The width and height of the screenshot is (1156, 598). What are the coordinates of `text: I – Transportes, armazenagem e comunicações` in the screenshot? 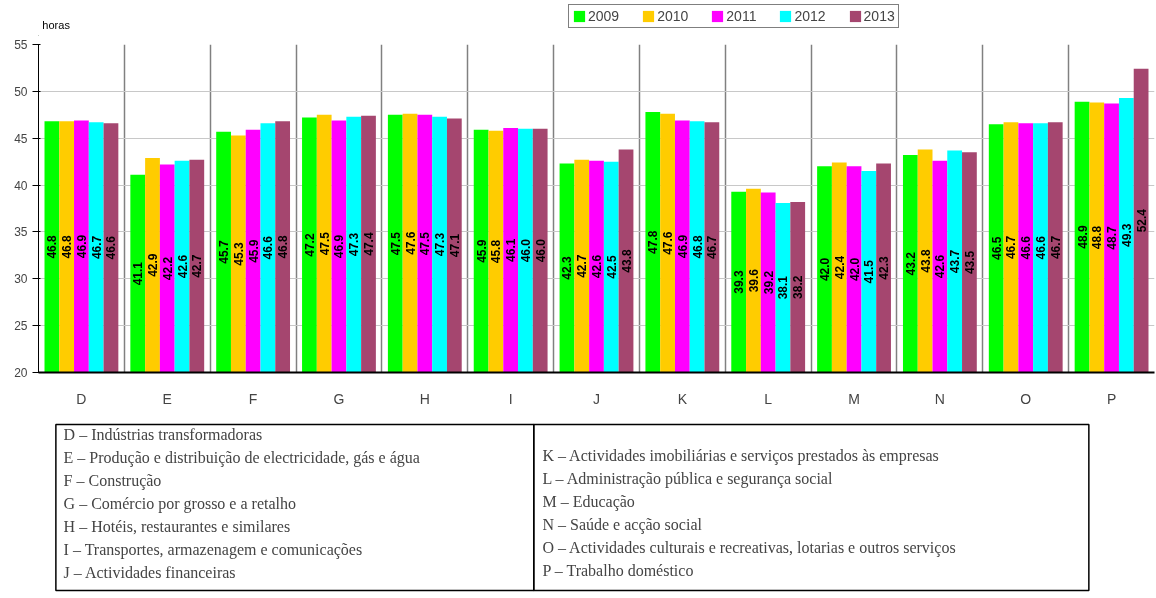 It's located at (213, 550).